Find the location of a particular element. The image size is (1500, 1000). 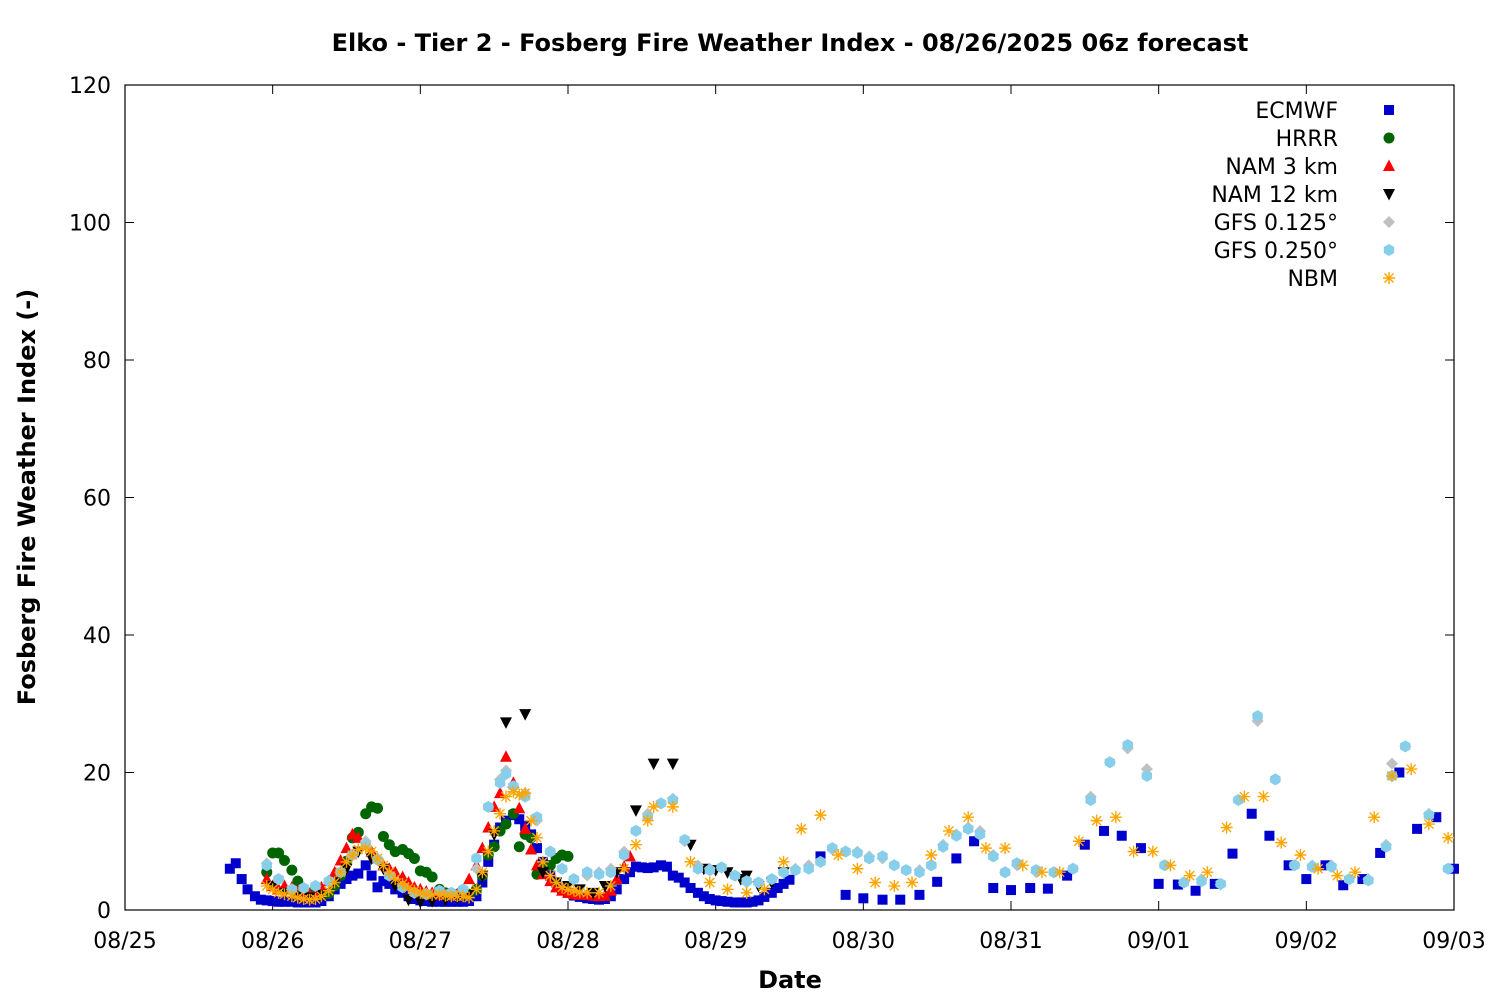

series-nam-3-km is located at coordinates (448, 826).